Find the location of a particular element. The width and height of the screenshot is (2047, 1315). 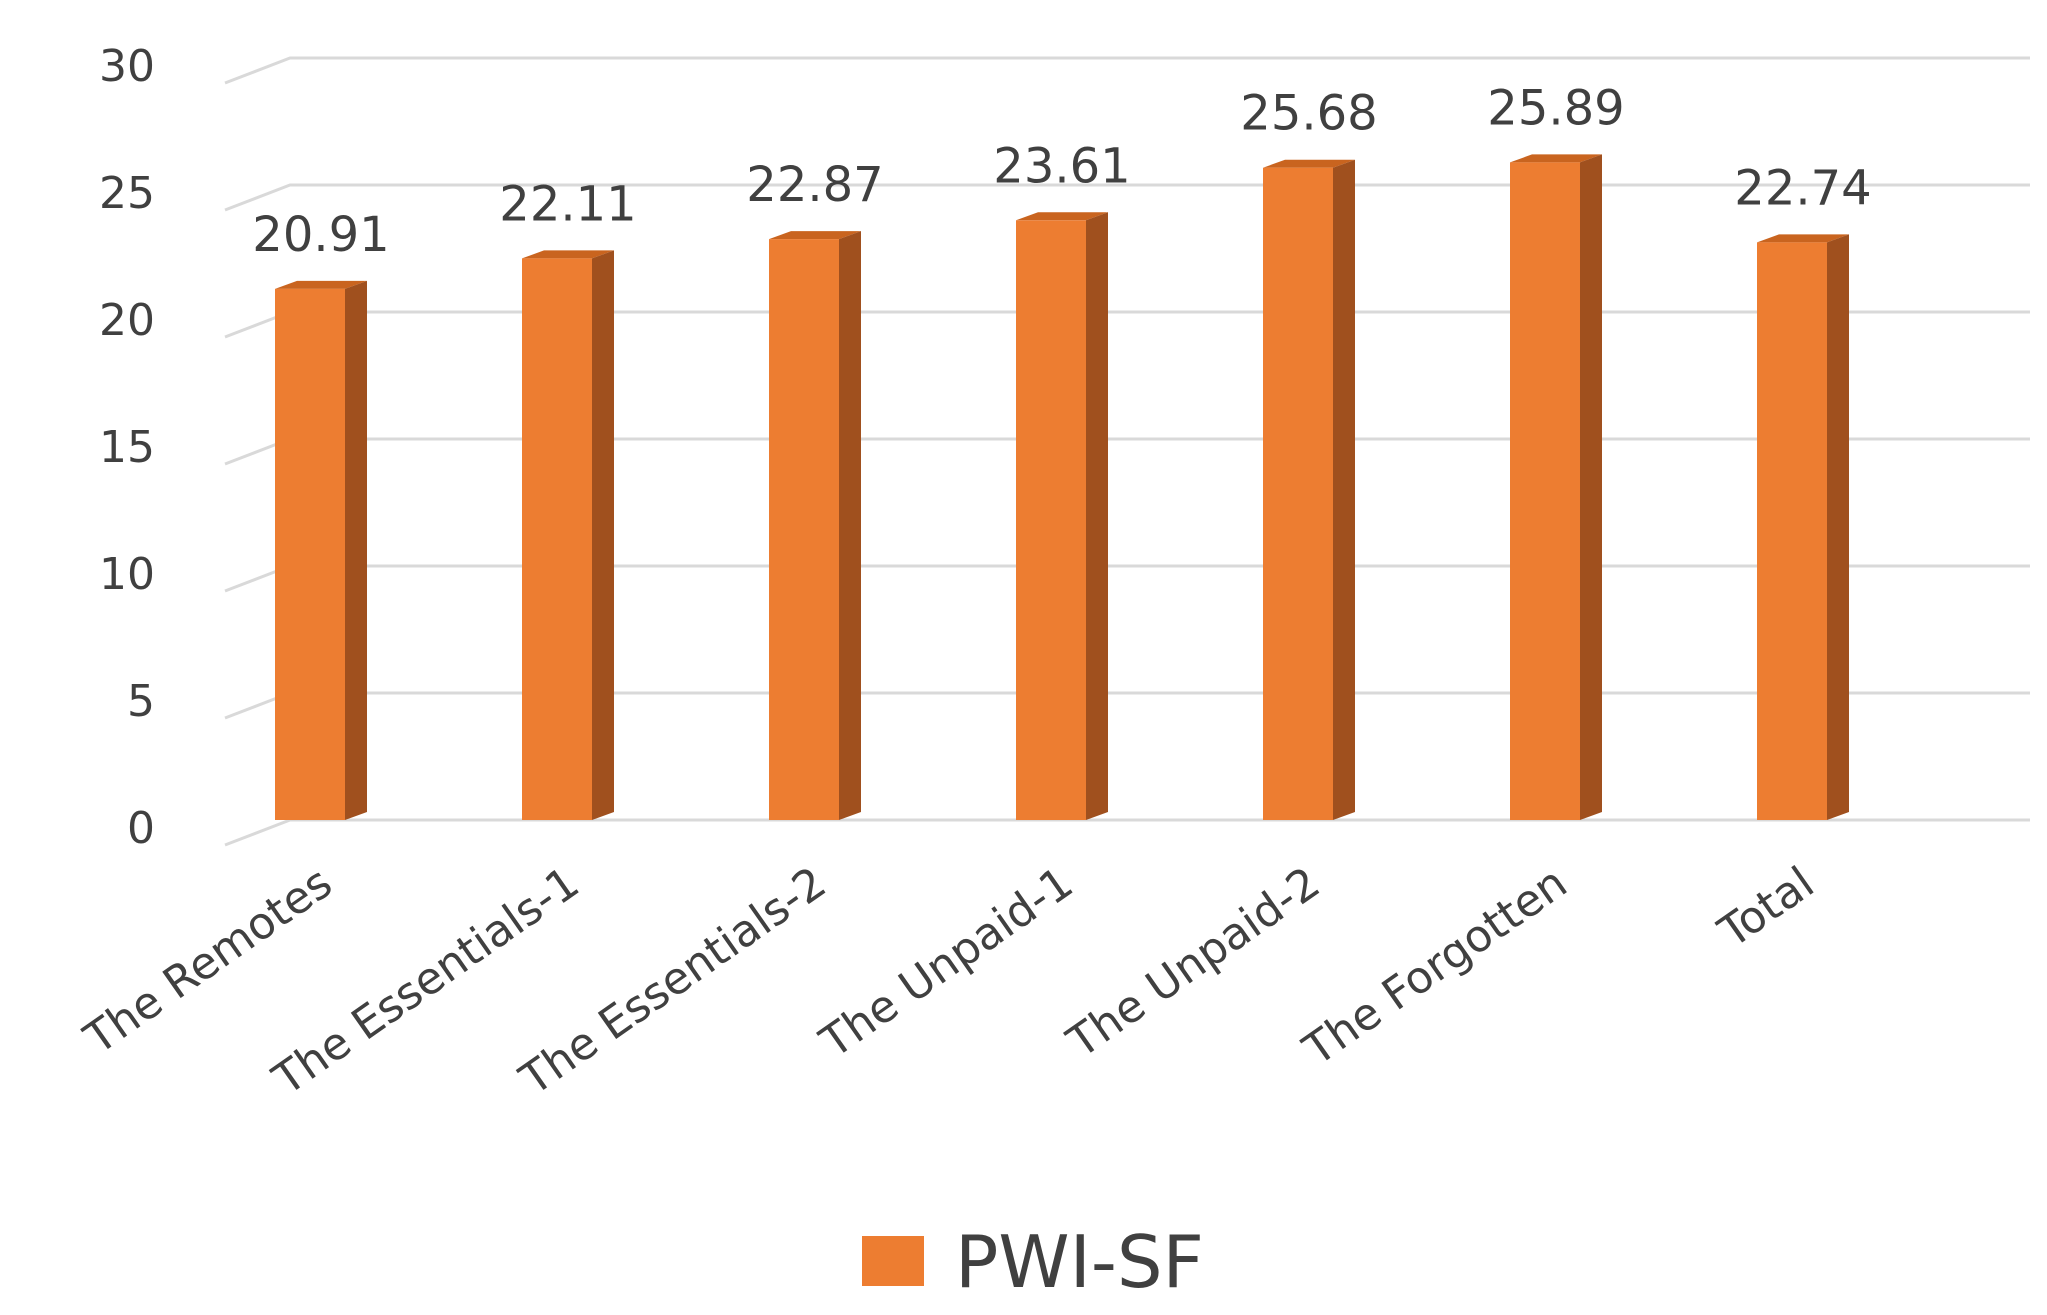

data-labels: 20.91 22.11 22.87 23.61 25.68 25.89 22.74 is located at coordinates (1061, 171).